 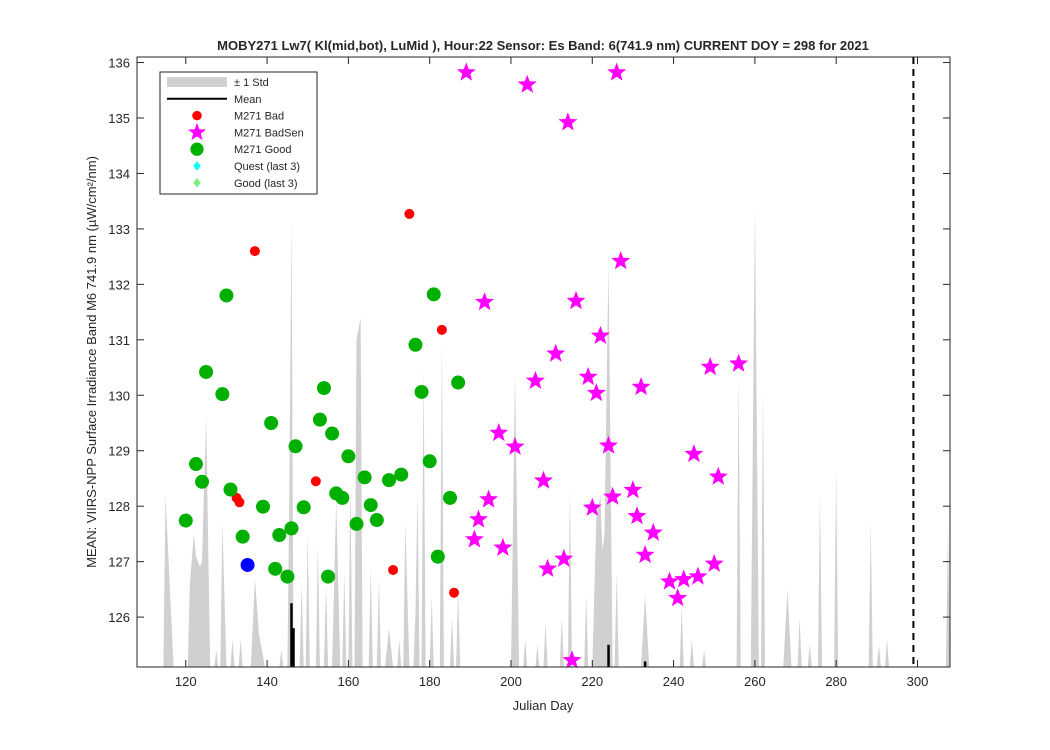 I want to click on x-tick-label: 140, so click(x=267, y=681).